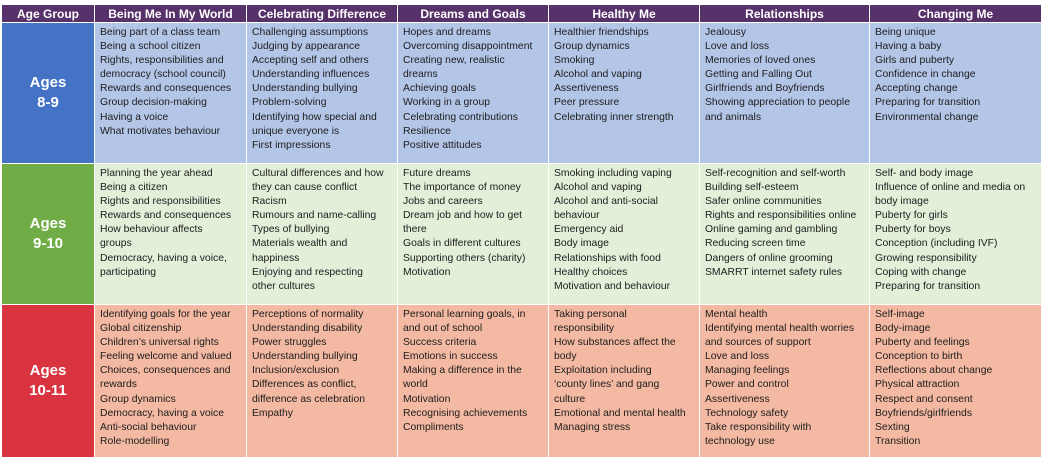 The height and width of the screenshot is (459, 1042). Describe the element at coordinates (273, 413) in the screenshot. I see `topic-line: Empathy` at that location.